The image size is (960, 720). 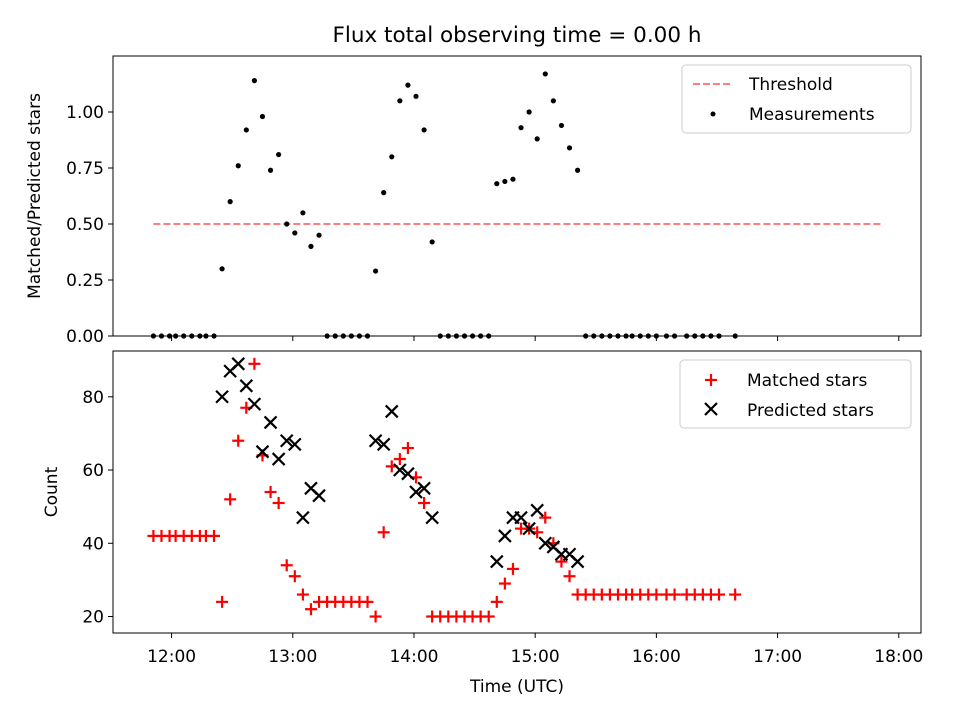 I want to click on bottom-y-tick-label: 40, so click(x=93, y=544).